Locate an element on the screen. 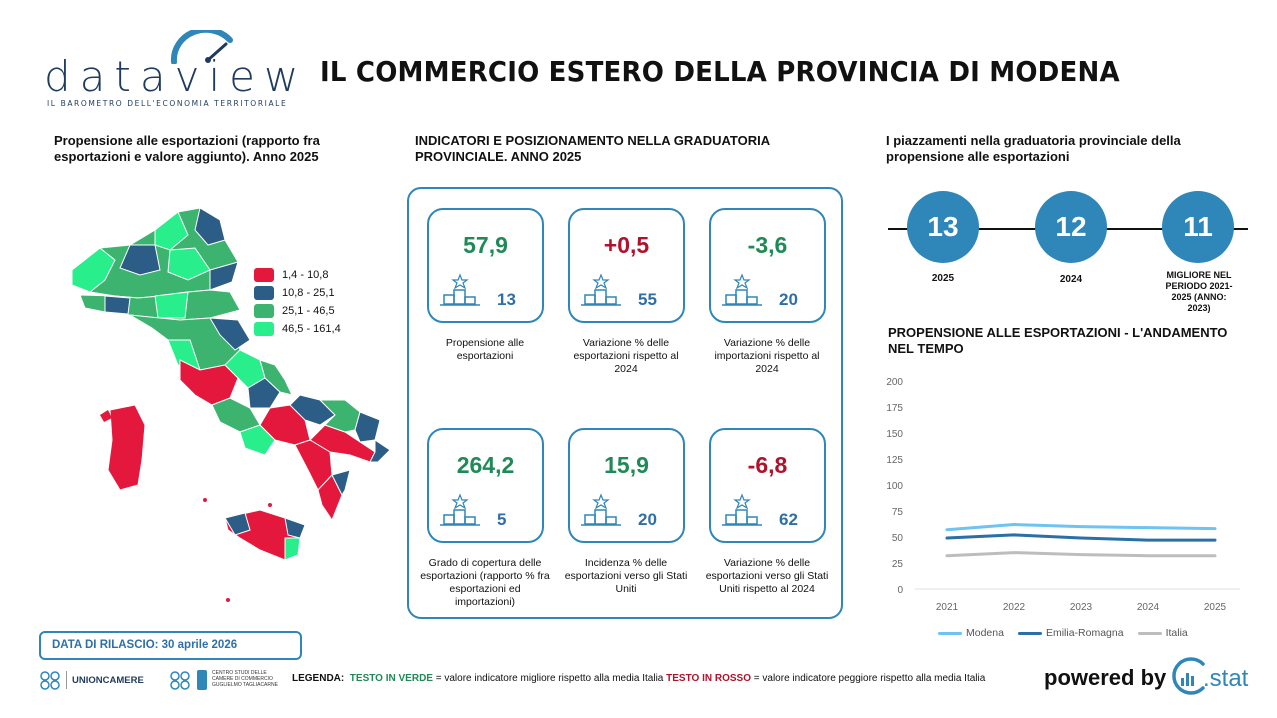 The image size is (1277, 718). indicator-card: +0,5 55 is located at coordinates (626, 265).